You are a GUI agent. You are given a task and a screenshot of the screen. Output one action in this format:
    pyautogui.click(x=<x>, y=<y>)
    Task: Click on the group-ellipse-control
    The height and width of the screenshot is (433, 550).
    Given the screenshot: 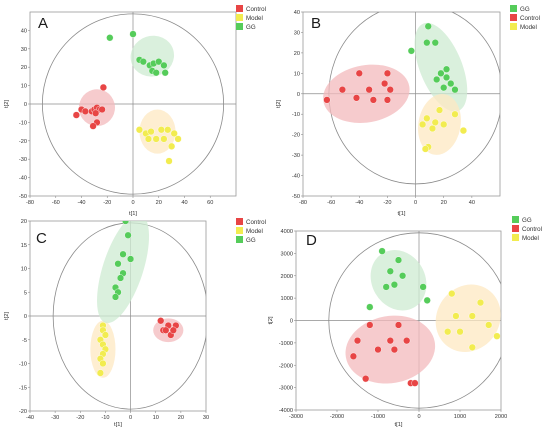 What is the action you would take?
    pyautogui.click(x=390, y=349)
    